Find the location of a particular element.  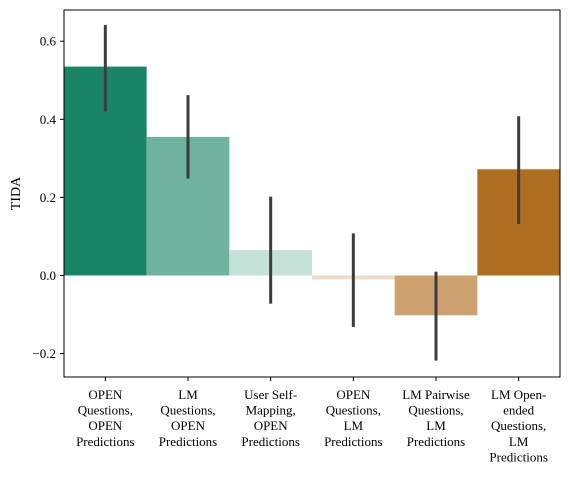

x-tick-label: LM Questions, OPEN Predictions is located at coordinates (188, 418).